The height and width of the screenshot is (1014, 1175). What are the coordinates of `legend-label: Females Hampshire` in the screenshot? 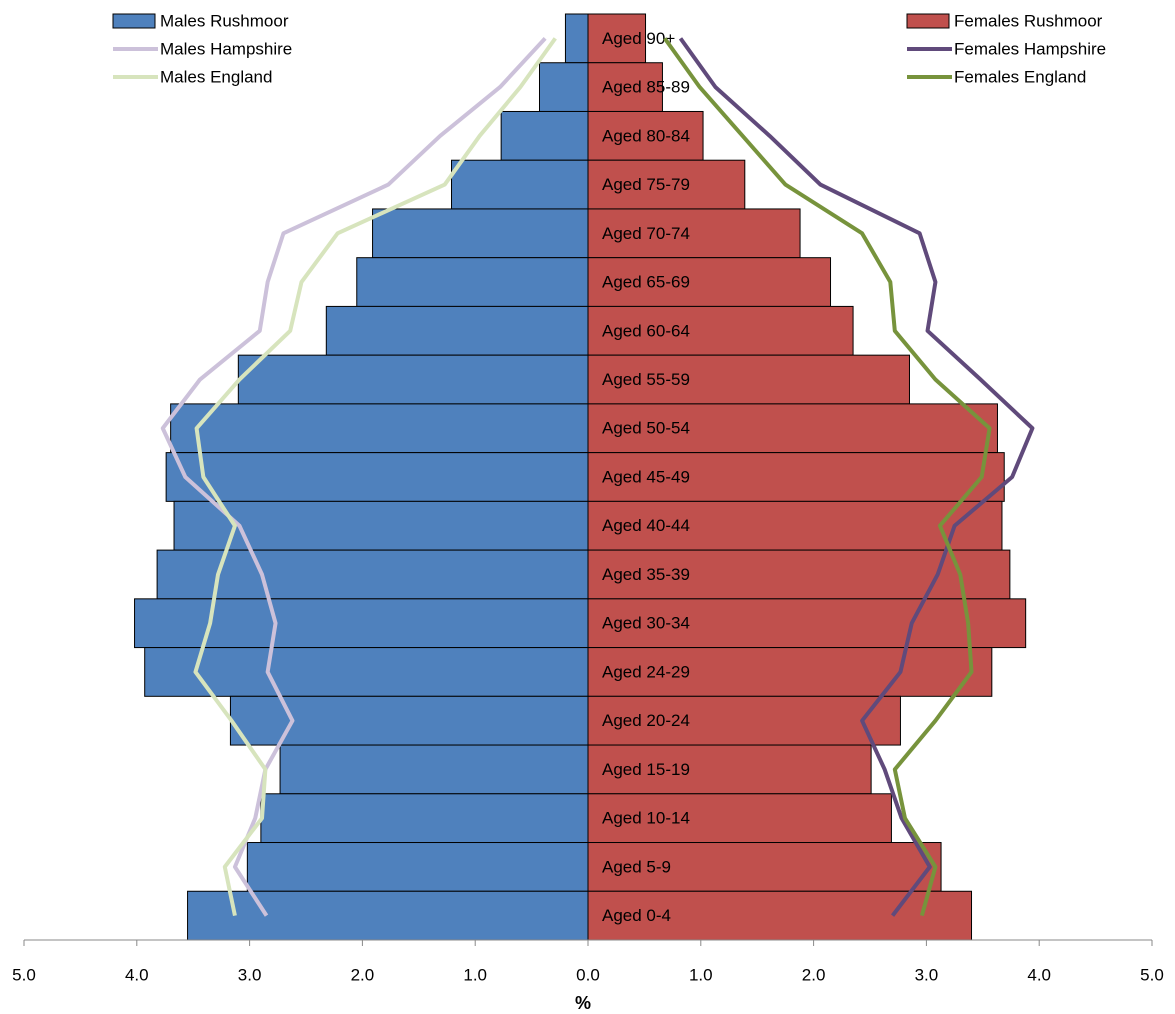 It's located at (1030, 48).